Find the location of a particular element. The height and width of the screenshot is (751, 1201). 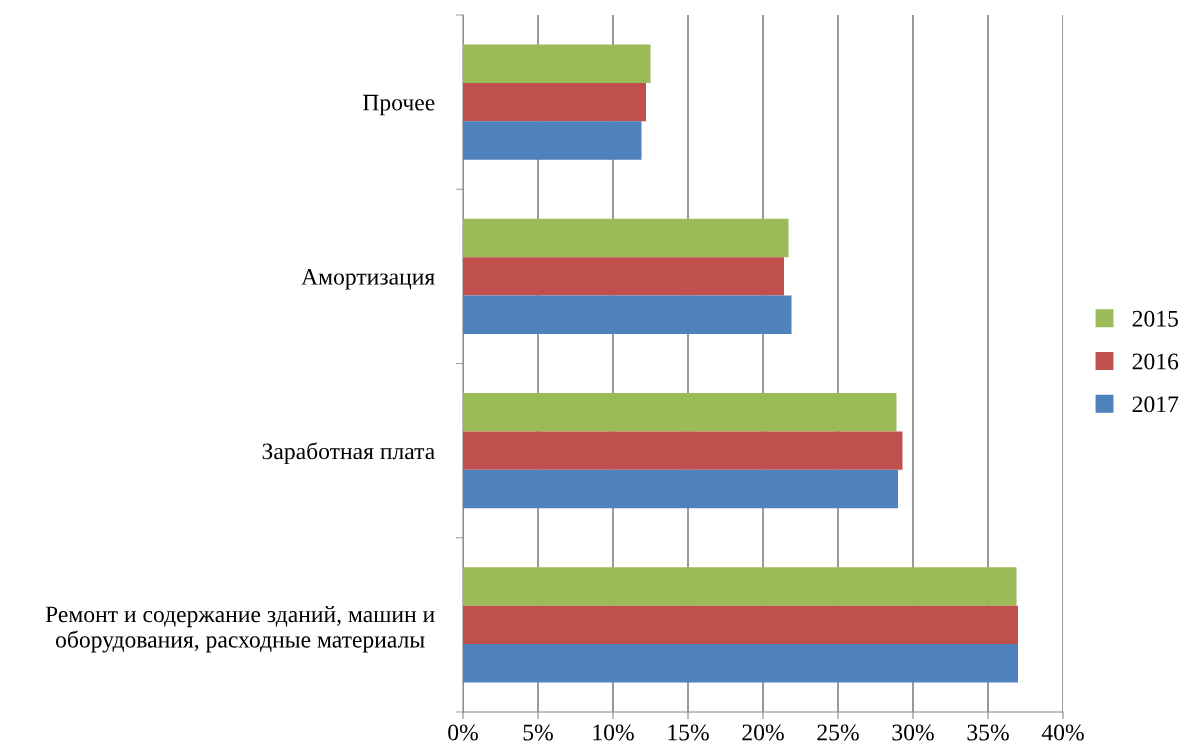

y-tick-label: Ремонт и содержание зданий, машин и оборудования, расходные материалы is located at coordinates (240, 629).